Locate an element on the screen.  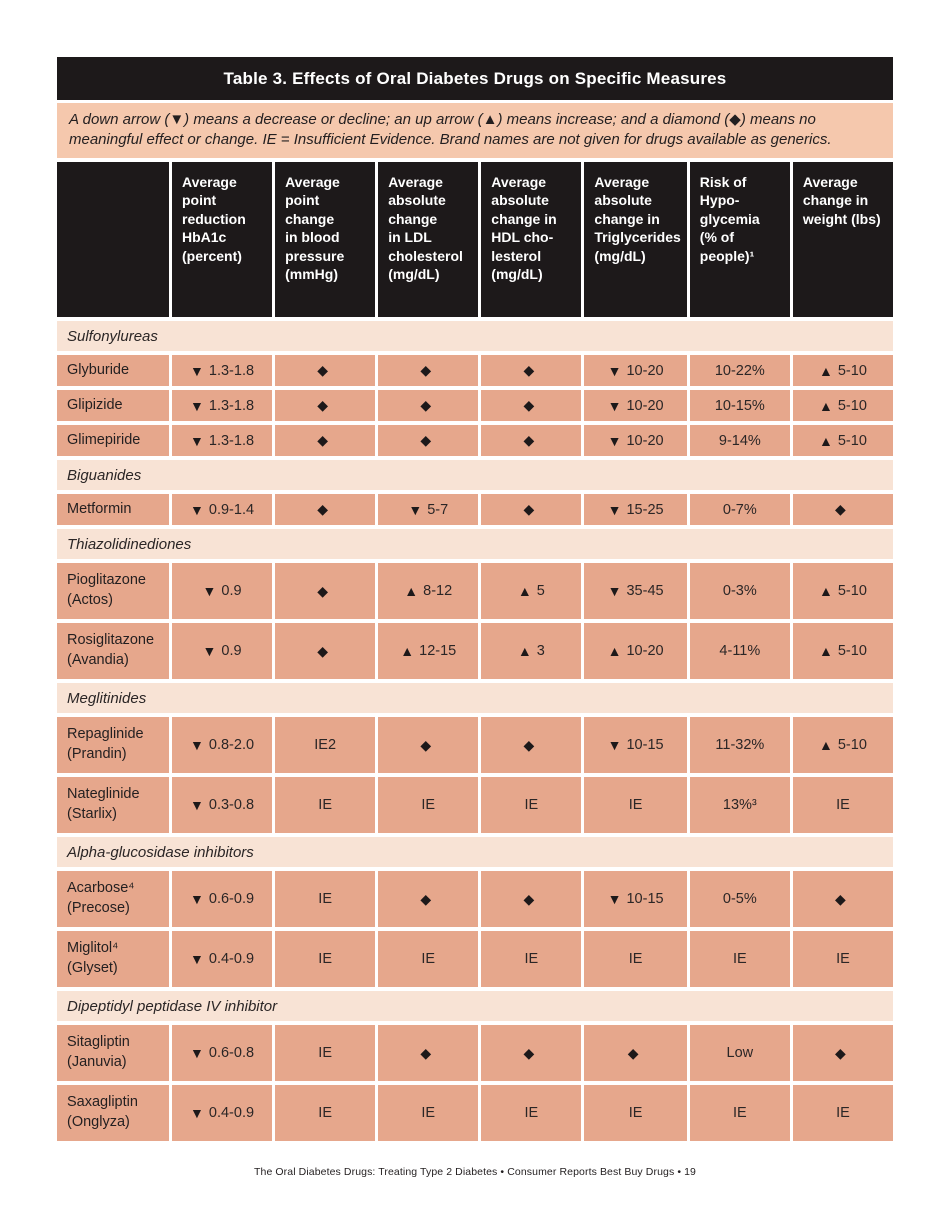
value-cell: ▼ 0.9-1.4 is located at coordinates (222, 509).